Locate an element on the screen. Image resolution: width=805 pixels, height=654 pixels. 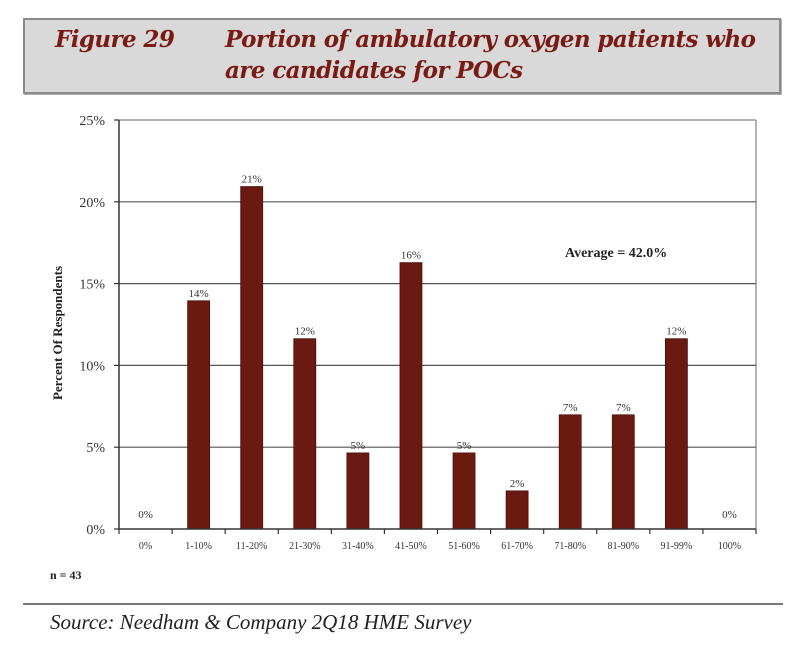
figure-label: Figure 29 is located at coordinates (115, 39).